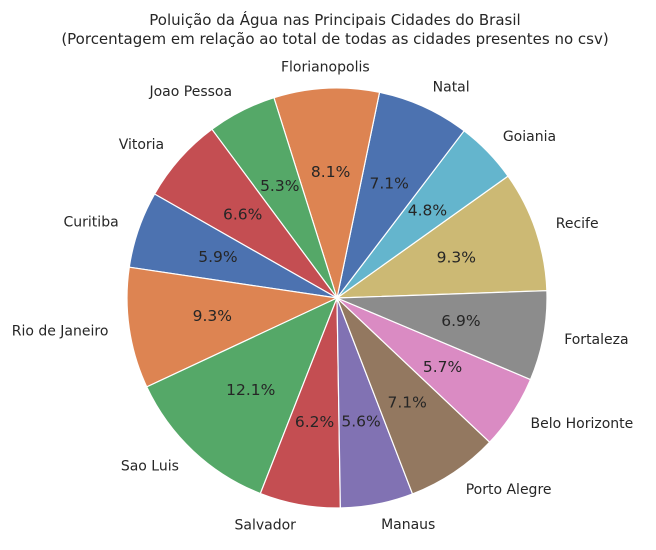 The image size is (656, 550). What do you see at coordinates (60, 331) in the screenshot?
I see `slice-label-rio-de-janeiro: Rio de Janeiro` at bounding box center [60, 331].